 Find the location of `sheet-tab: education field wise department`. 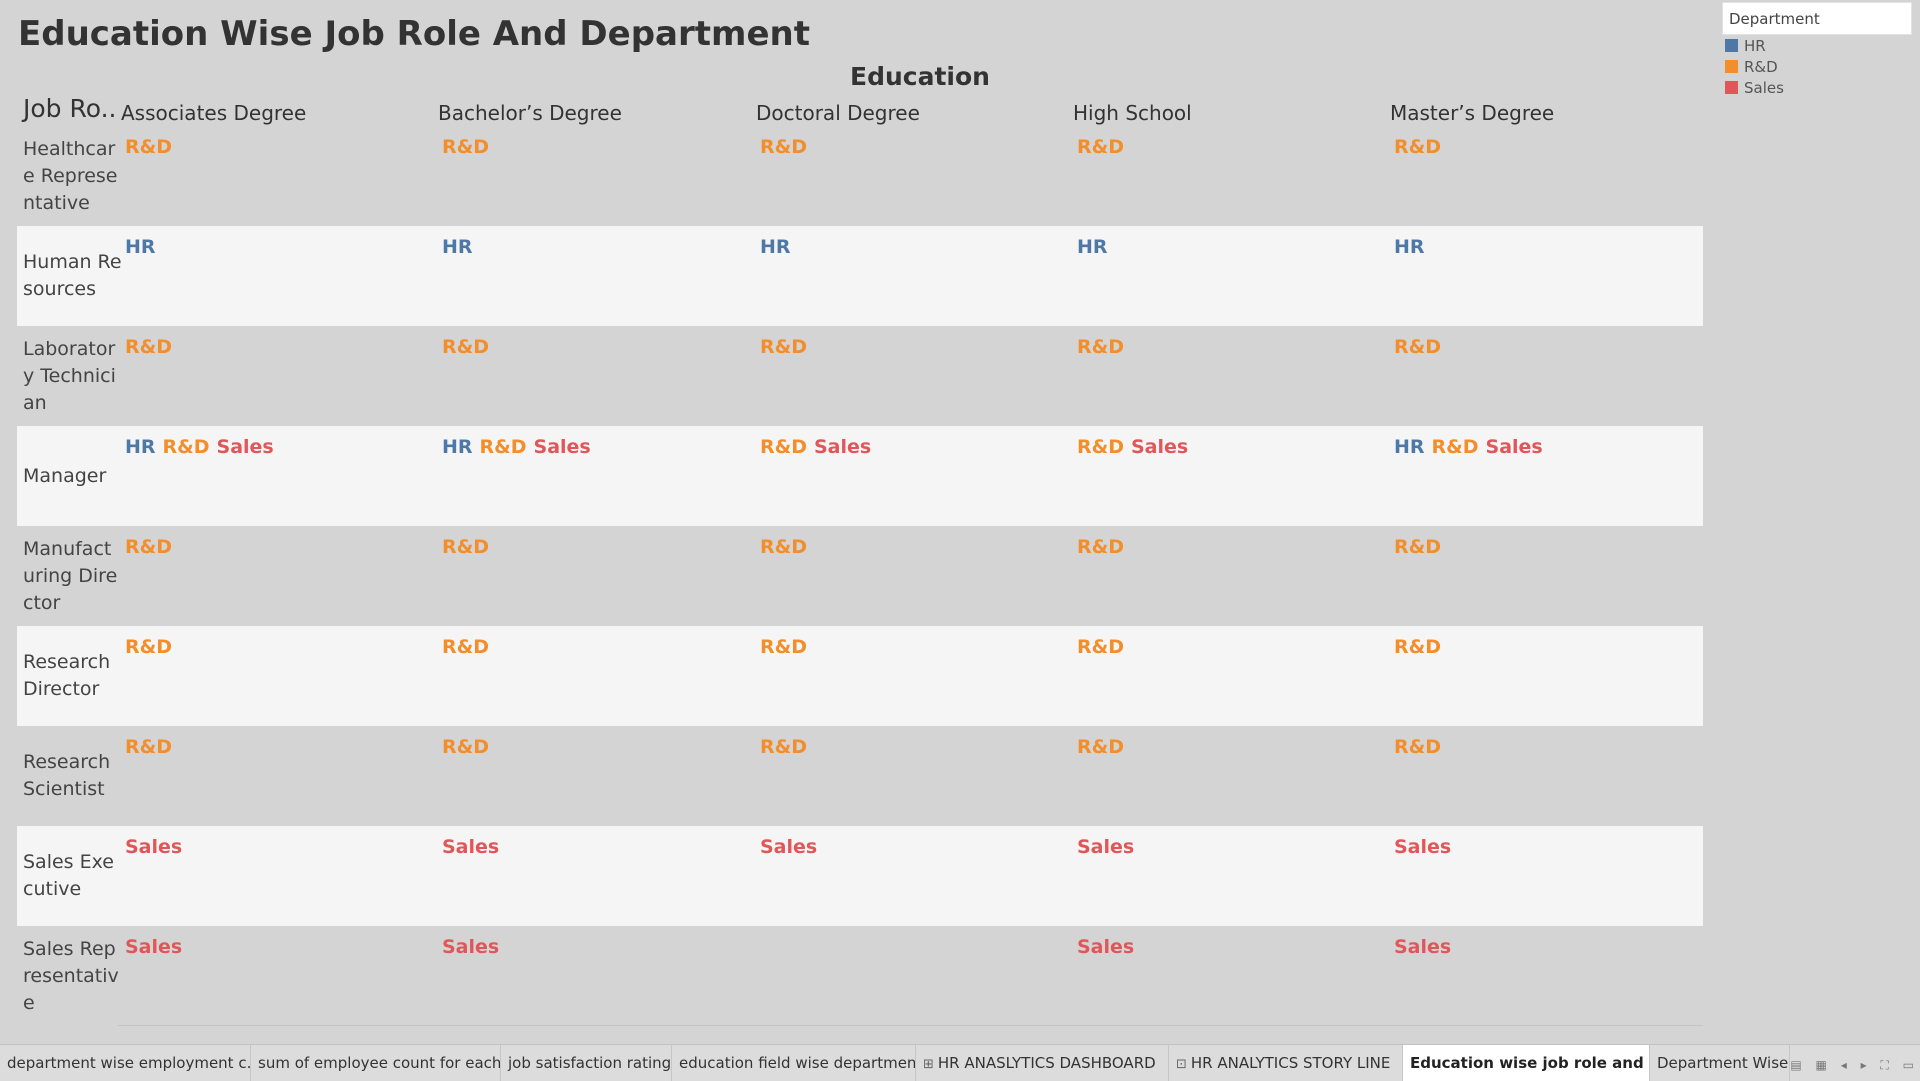

sheet-tab: education field wise department is located at coordinates (794, 1063).